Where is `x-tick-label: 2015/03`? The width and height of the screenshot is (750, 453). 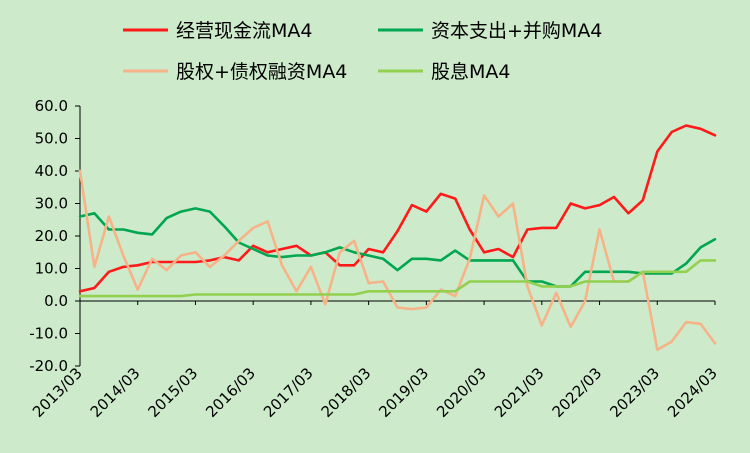
x-tick-label: 2015/03 is located at coordinates (172, 392).